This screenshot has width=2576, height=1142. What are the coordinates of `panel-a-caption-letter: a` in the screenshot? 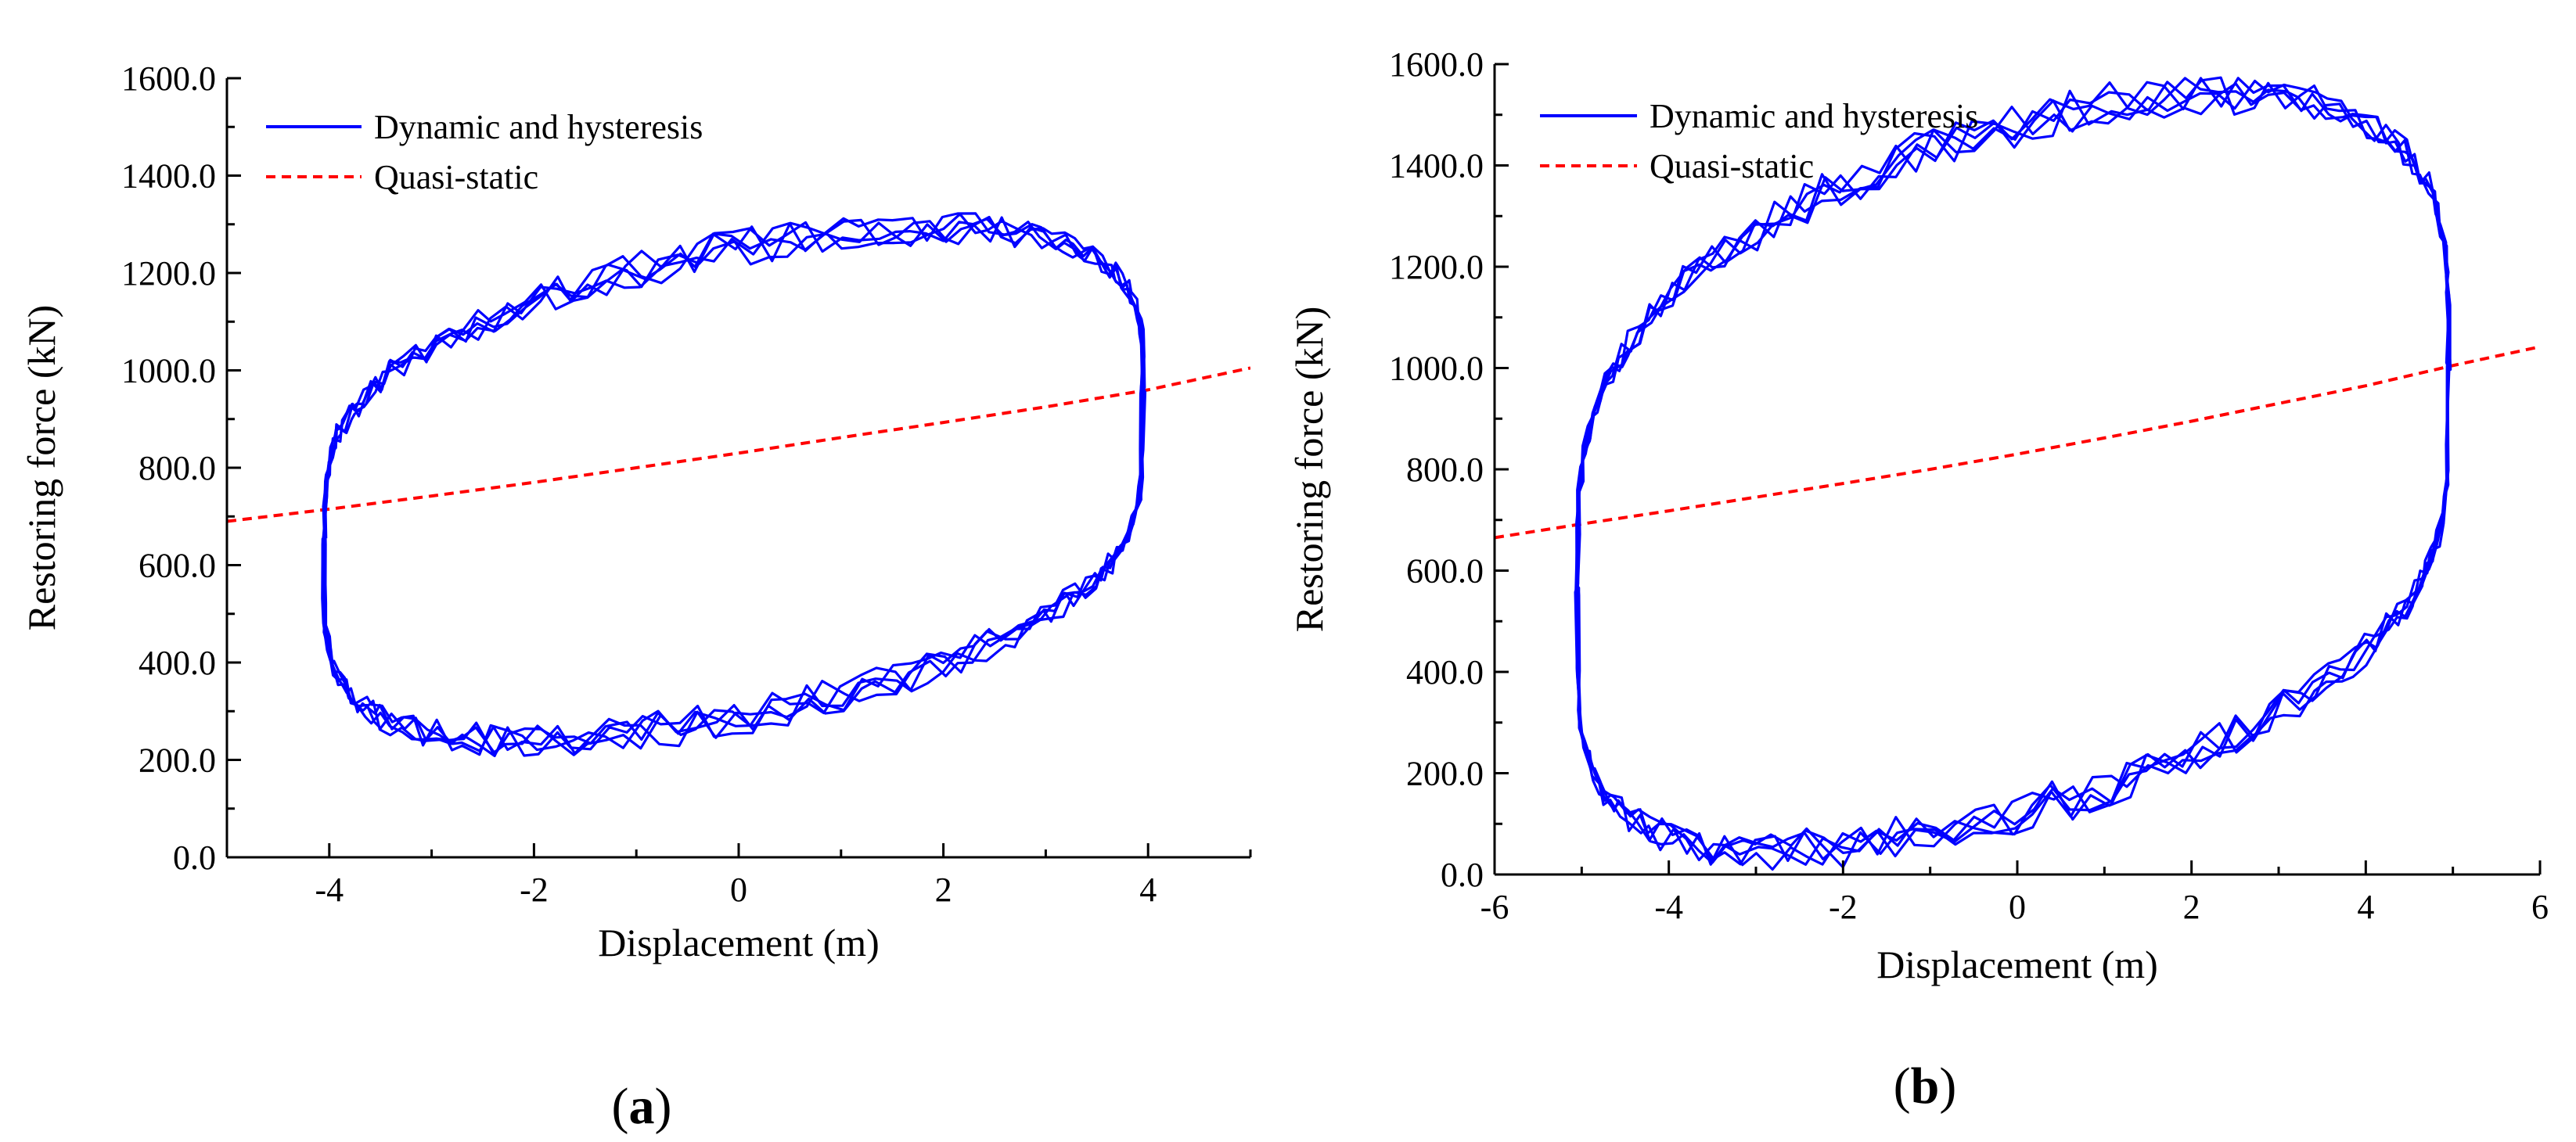 It's located at (642, 1106).